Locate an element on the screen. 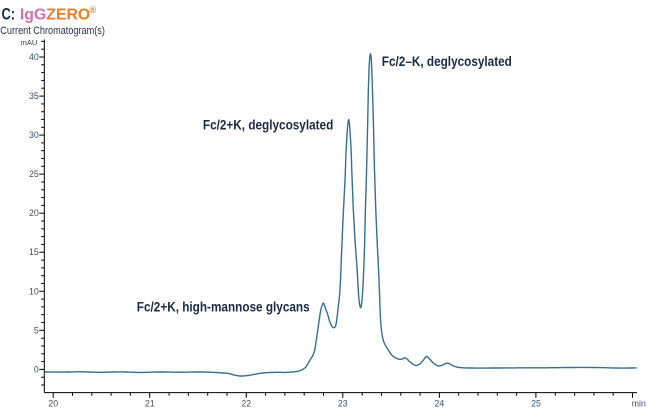 The width and height of the screenshot is (651, 414). svg-text: IgGZERO is located at coordinates (55, 15).